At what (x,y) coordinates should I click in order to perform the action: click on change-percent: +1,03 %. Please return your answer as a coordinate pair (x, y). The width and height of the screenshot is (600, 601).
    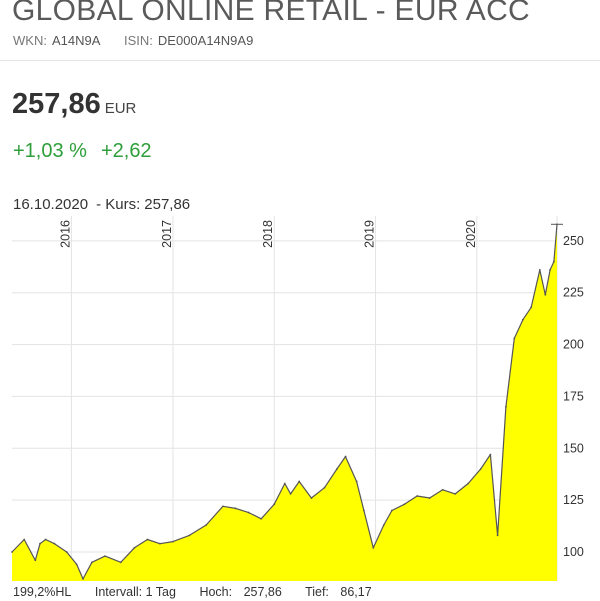
    Looking at the image, I should click on (50, 151).